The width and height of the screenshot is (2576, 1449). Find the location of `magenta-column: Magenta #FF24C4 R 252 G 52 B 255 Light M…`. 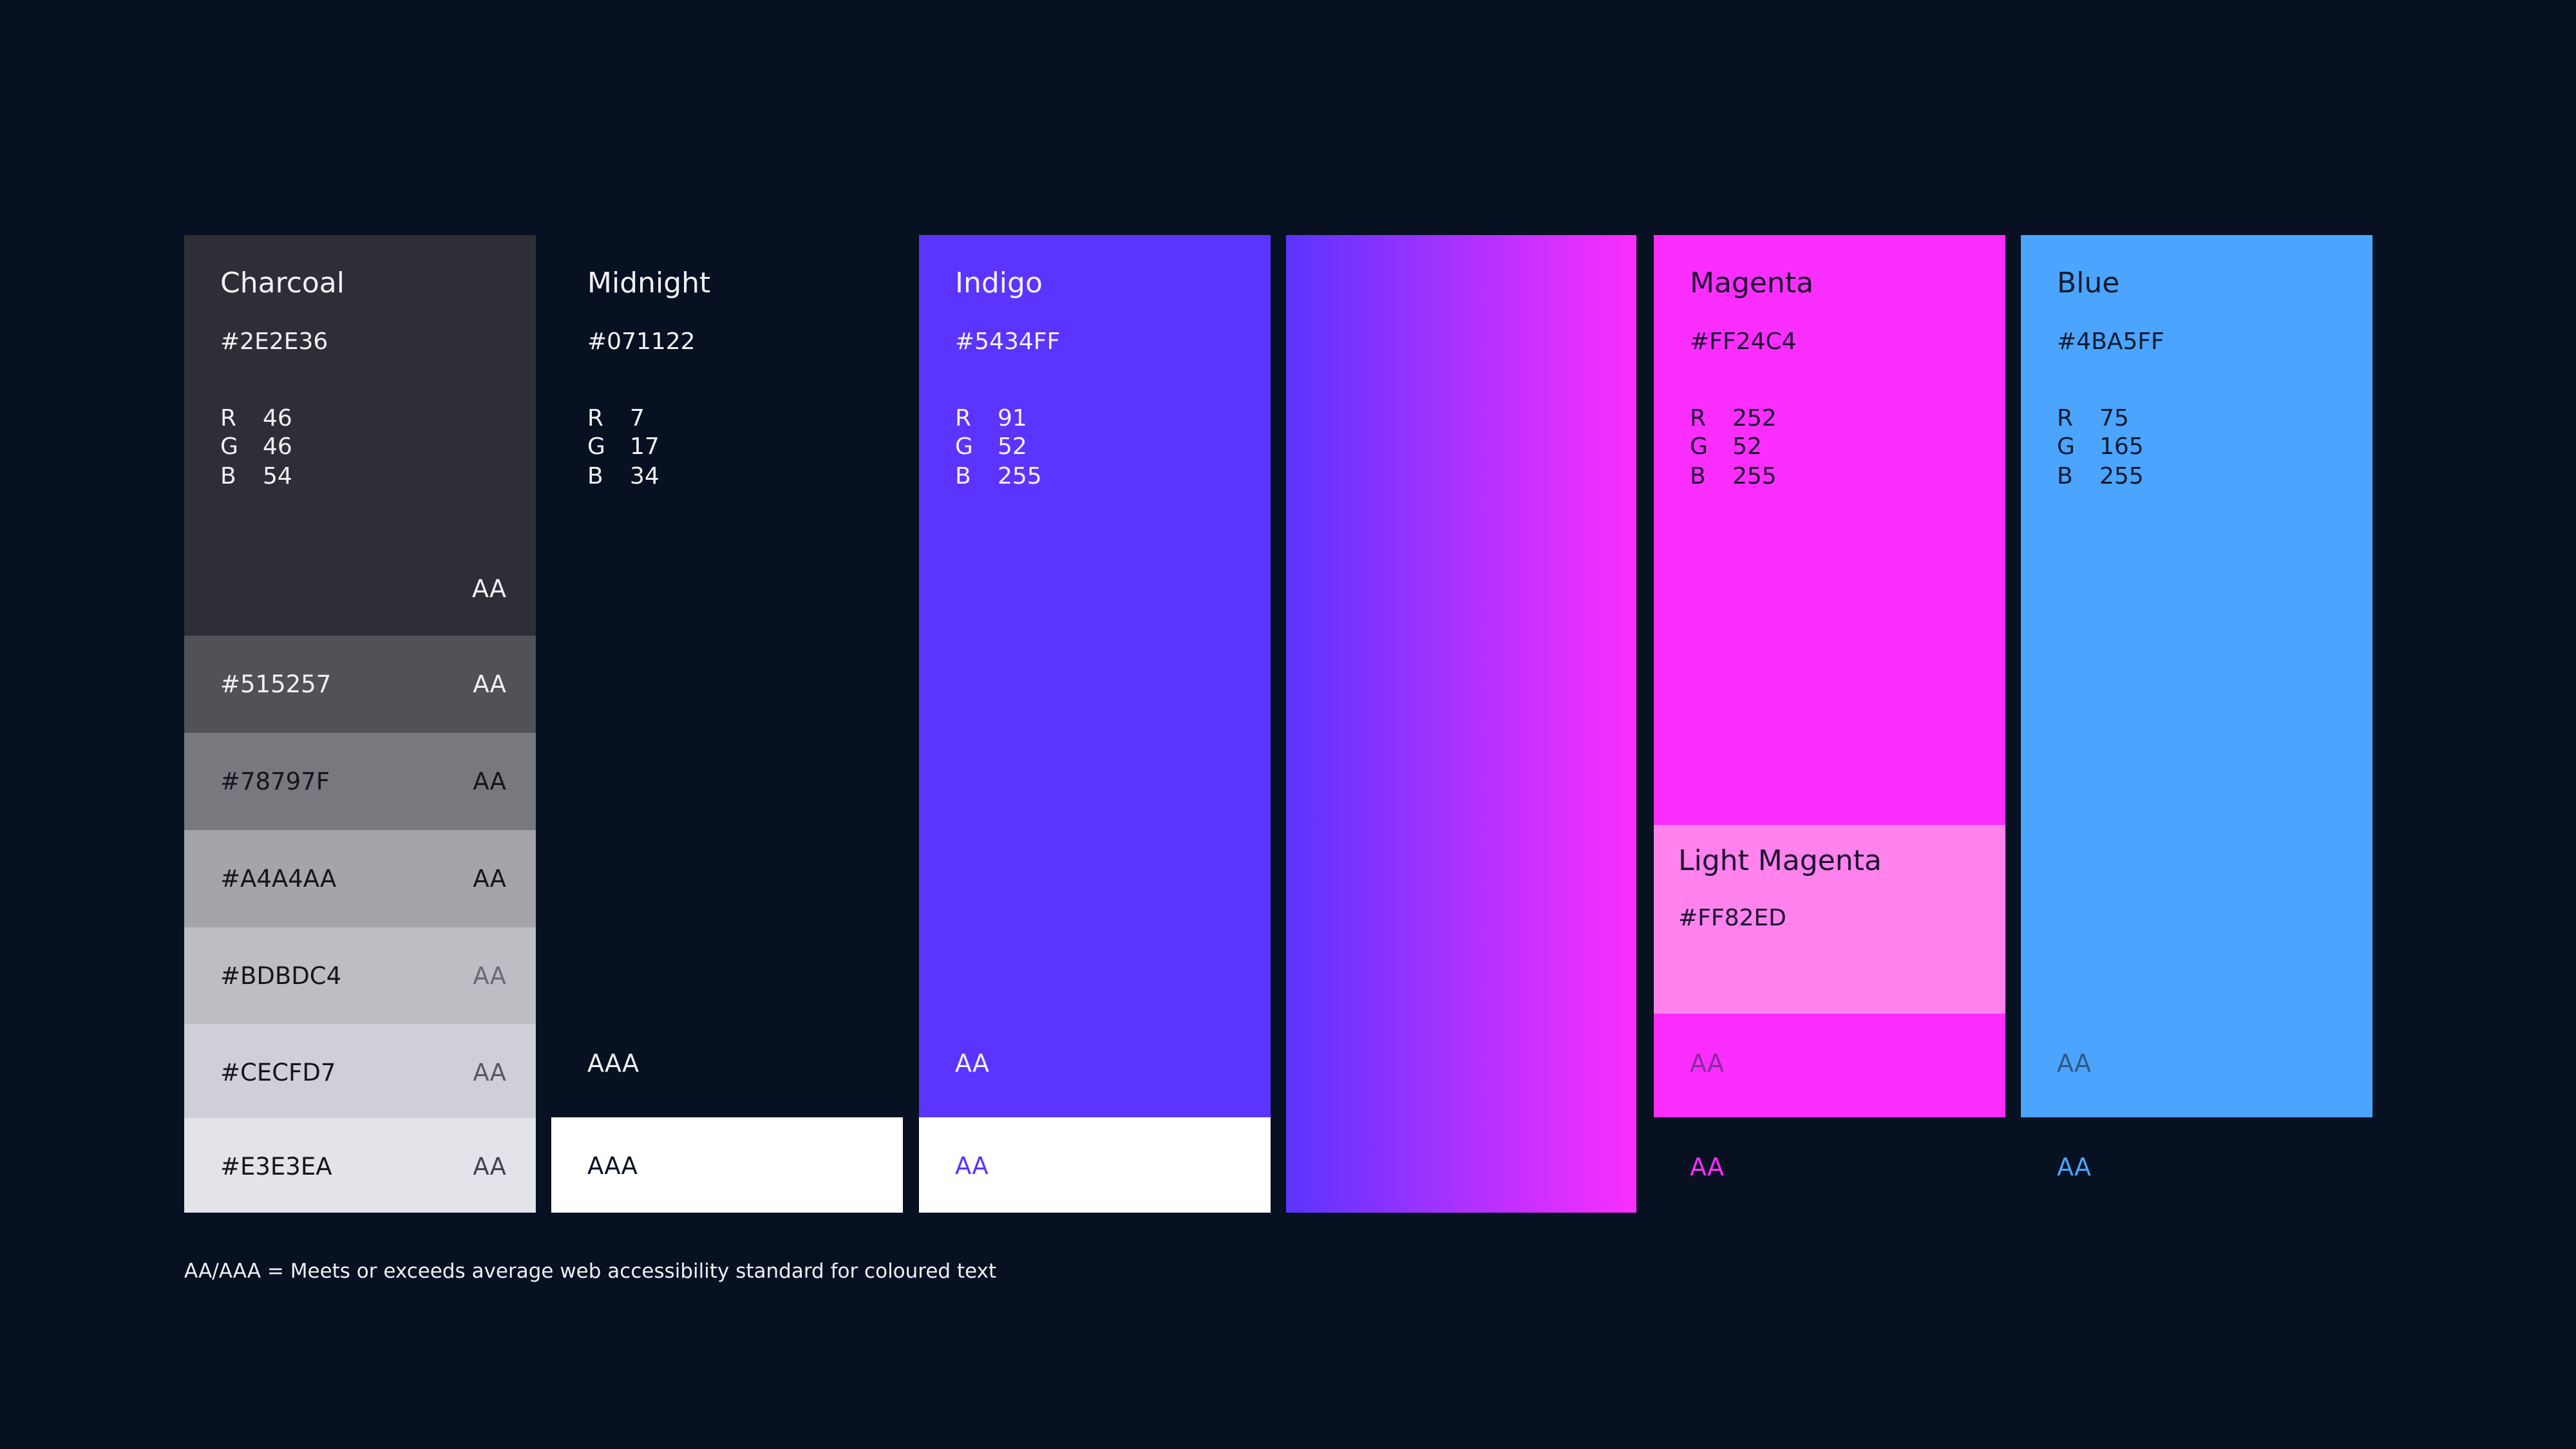

magenta-column: Magenta #FF24C4 R 252 G 52 B 255 Light M… is located at coordinates (1830, 724).